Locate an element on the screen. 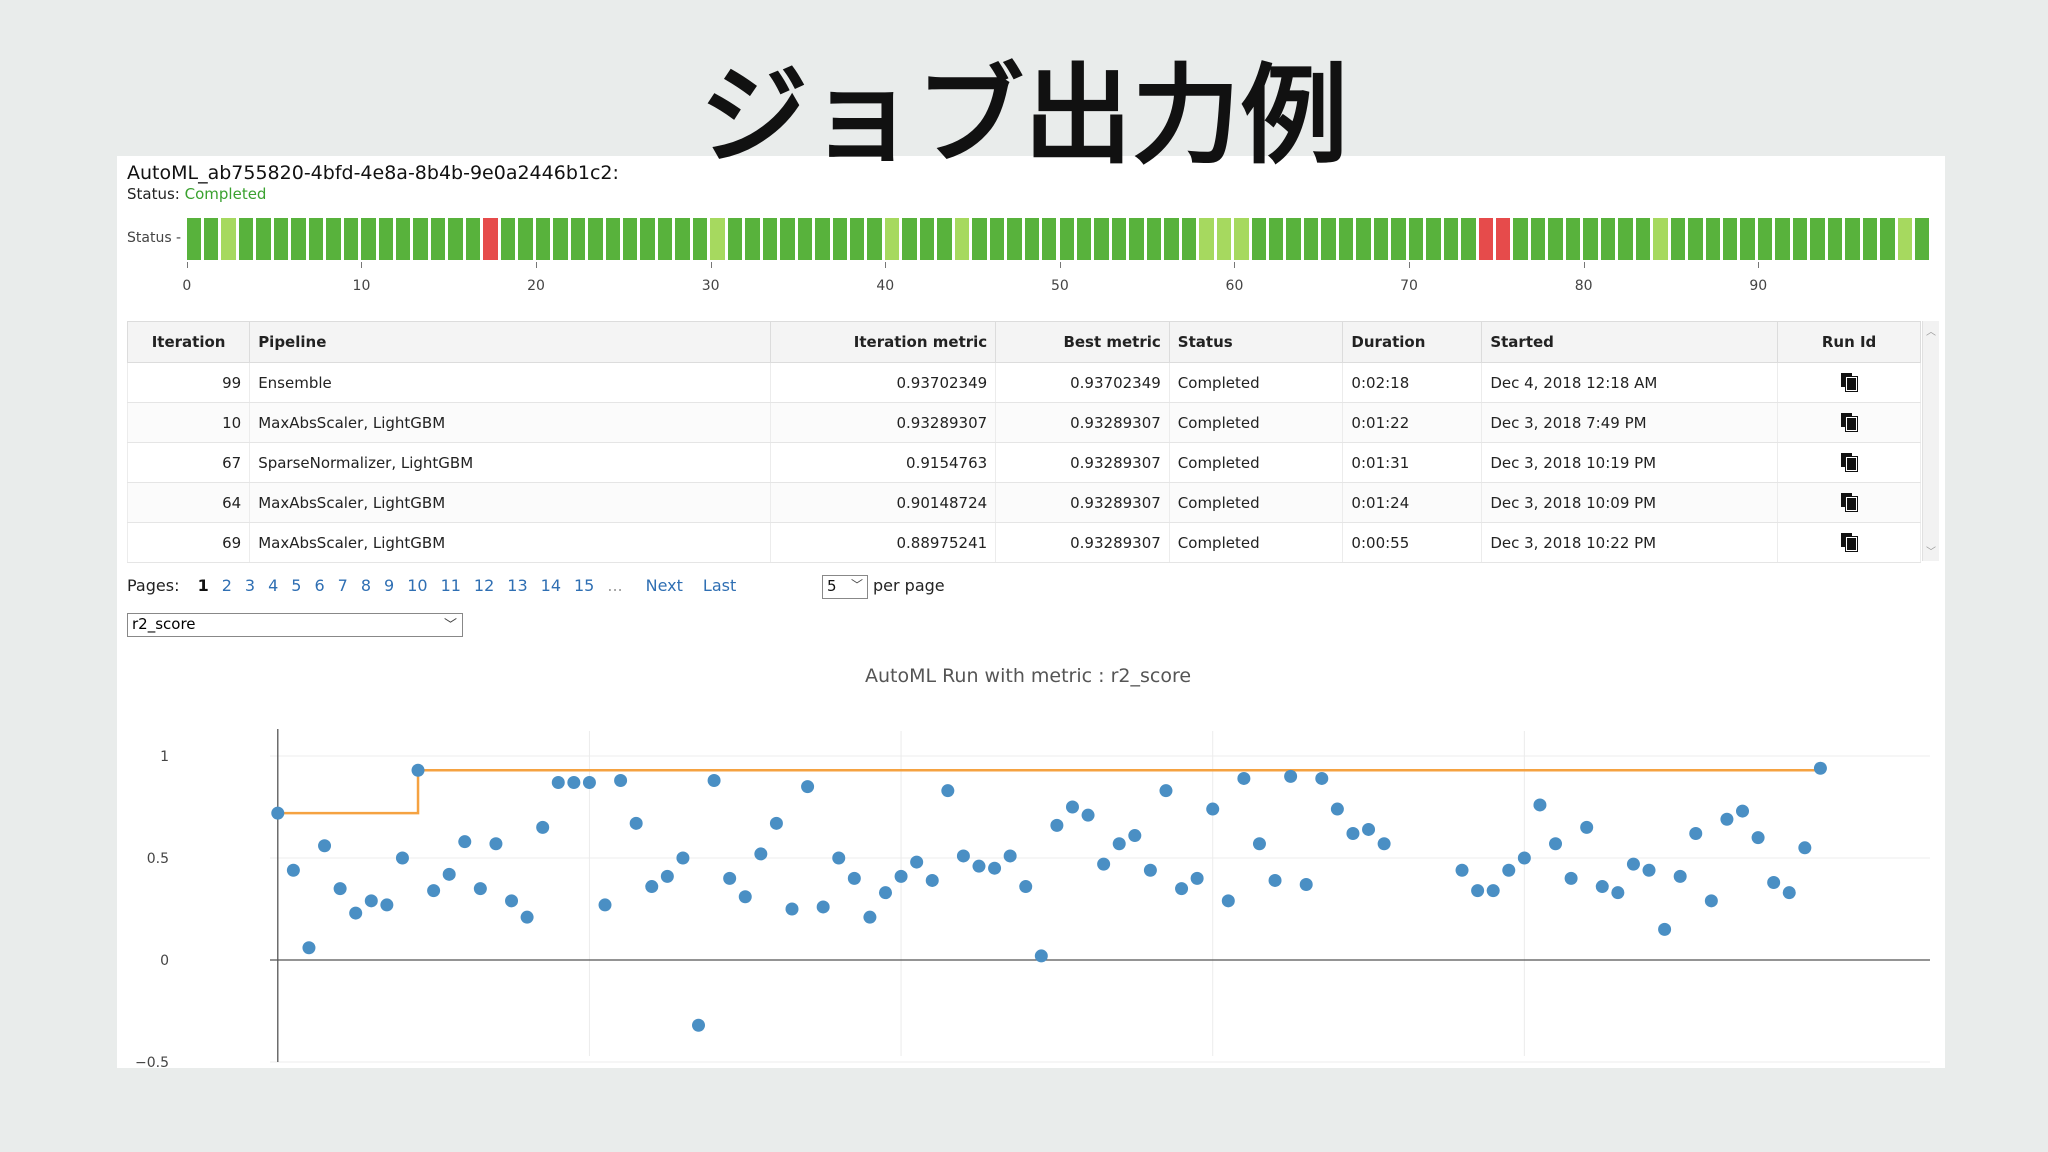 This screenshot has width=2048, height=1152. cell-pipeline-link: SparseNormalizer, LightGBM is located at coordinates (510, 462).